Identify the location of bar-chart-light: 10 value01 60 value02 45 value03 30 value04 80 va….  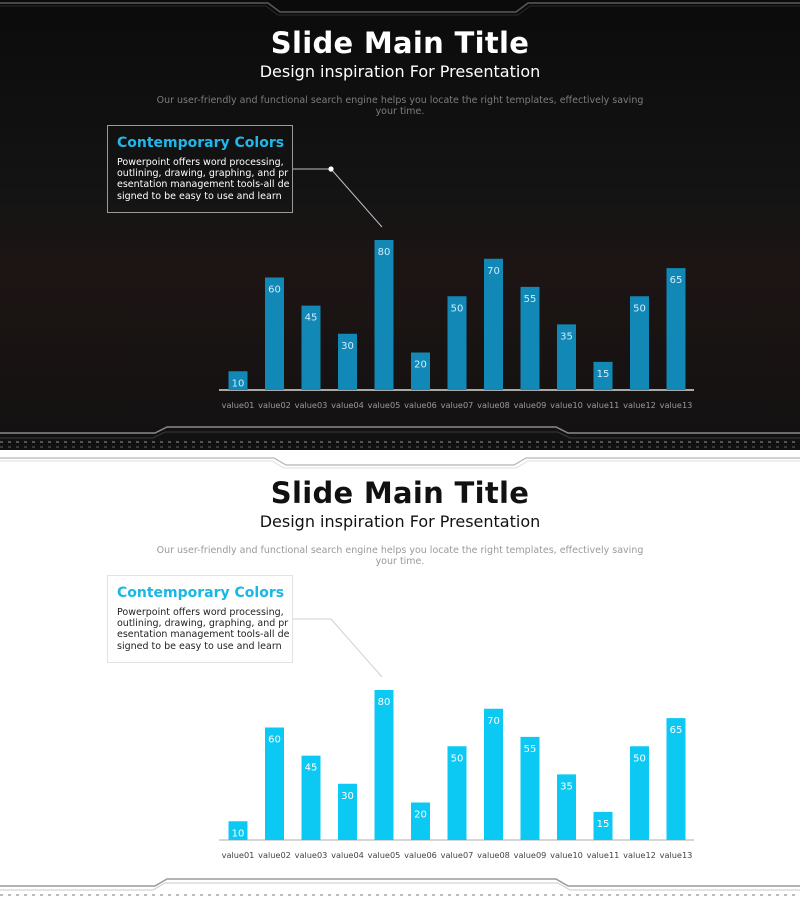
(456, 775).